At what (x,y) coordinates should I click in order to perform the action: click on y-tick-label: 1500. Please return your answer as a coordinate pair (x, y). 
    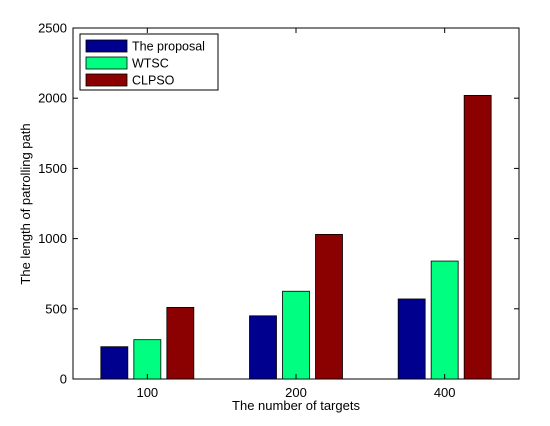
    Looking at the image, I should click on (52, 168).